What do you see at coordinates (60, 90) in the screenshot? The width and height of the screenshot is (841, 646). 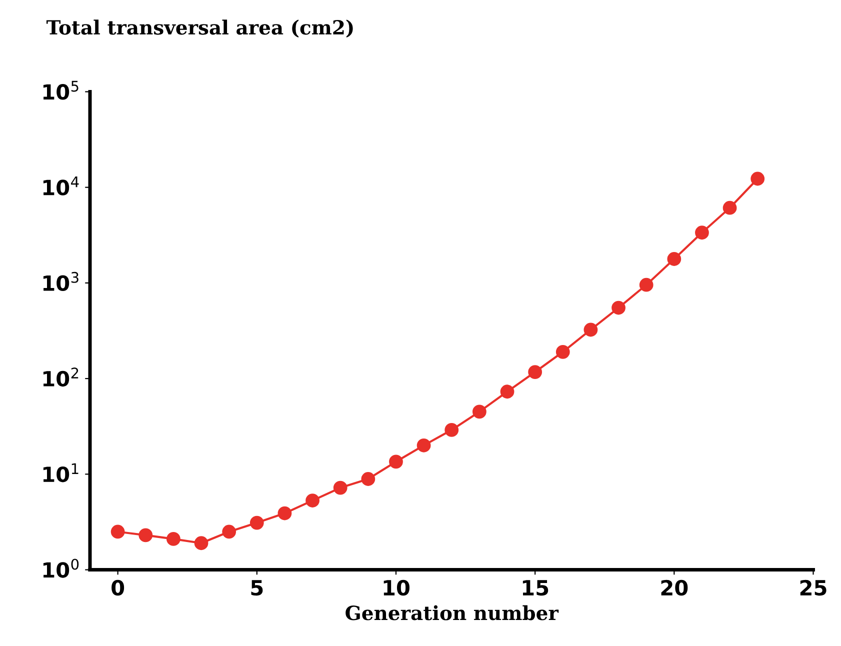 I see `y-tick-label: 10$^{5}$` at bounding box center [60, 90].